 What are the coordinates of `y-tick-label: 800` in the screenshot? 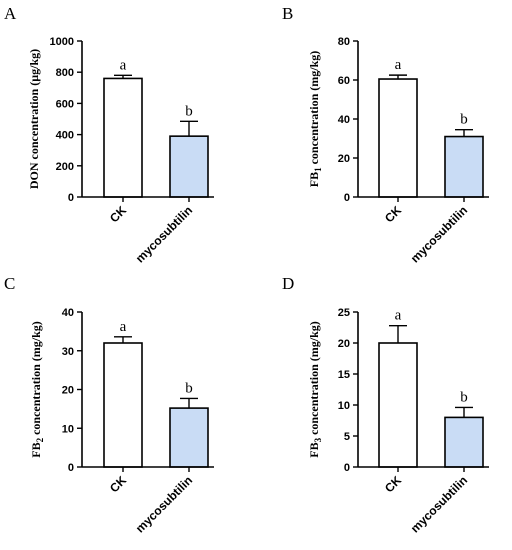 It's located at (65, 73).